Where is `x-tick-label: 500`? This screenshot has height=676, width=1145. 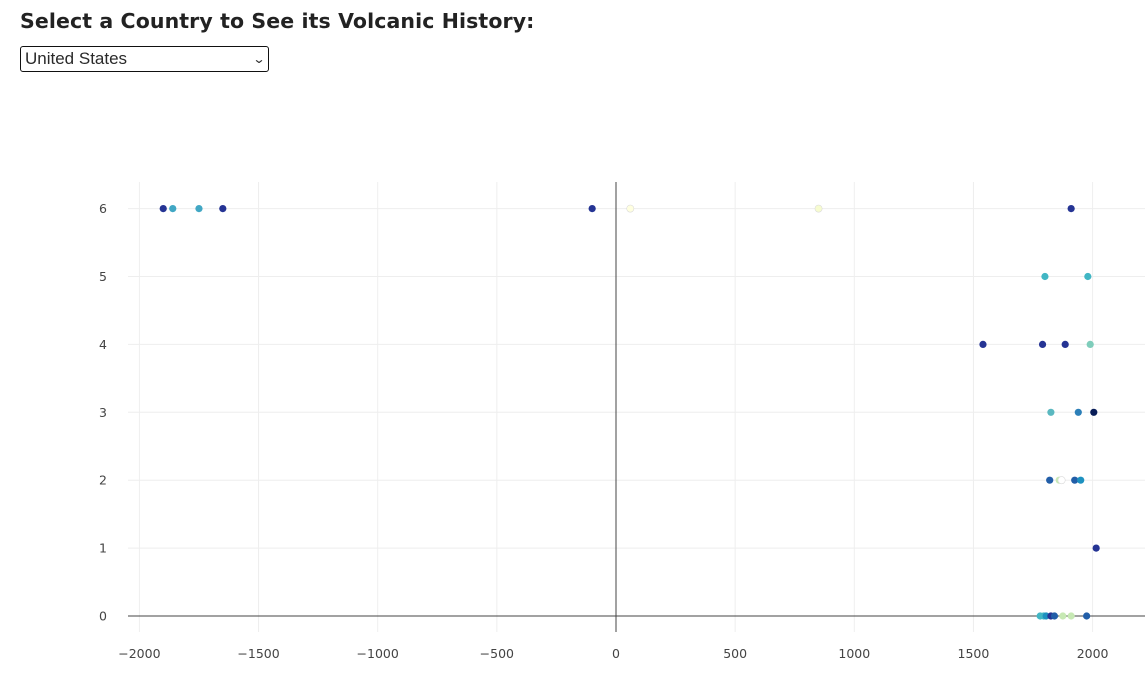 x-tick-label: 500 is located at coordinates (735, 653).